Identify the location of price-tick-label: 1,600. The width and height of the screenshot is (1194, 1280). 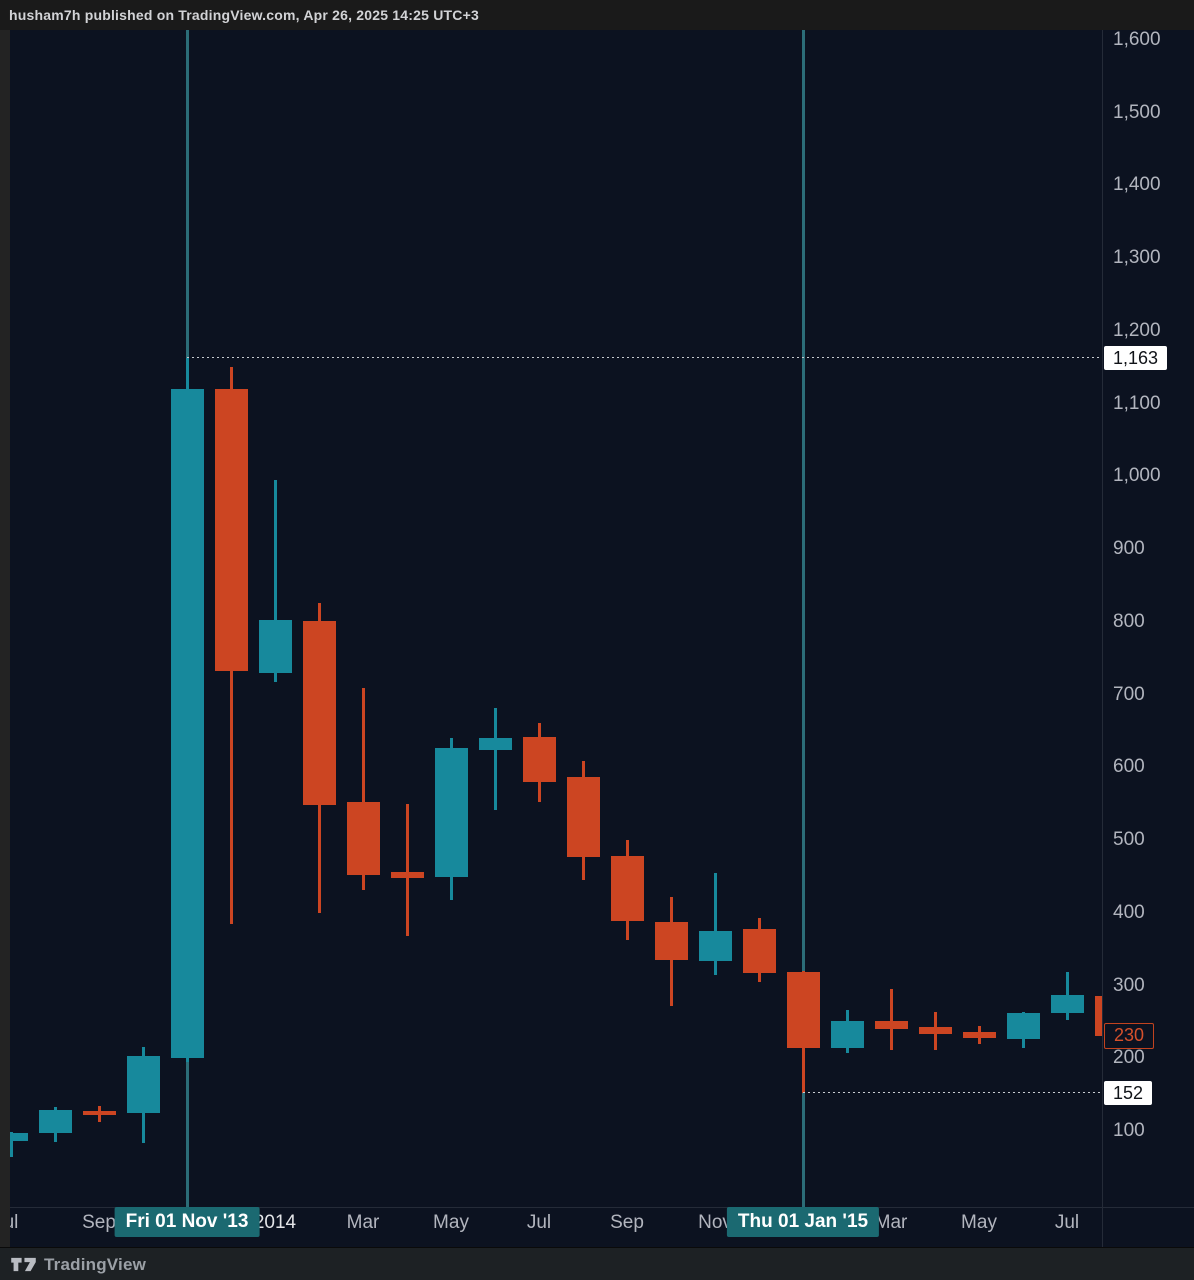
(1137, 39).